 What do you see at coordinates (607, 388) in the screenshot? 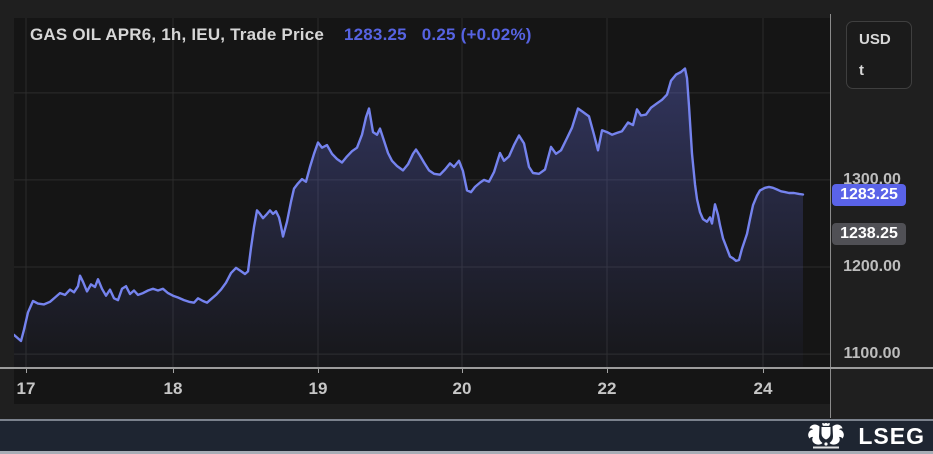
I see `x-axis-label: 22` at bounding box center [607, 388].